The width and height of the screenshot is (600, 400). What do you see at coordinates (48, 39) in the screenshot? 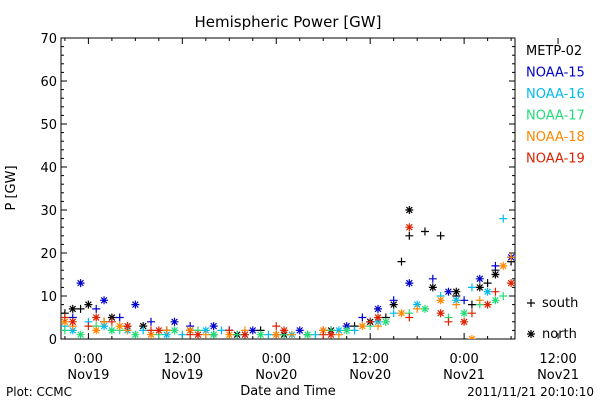
I see `y-tick-label: 70` at bounding box center [48, 39].